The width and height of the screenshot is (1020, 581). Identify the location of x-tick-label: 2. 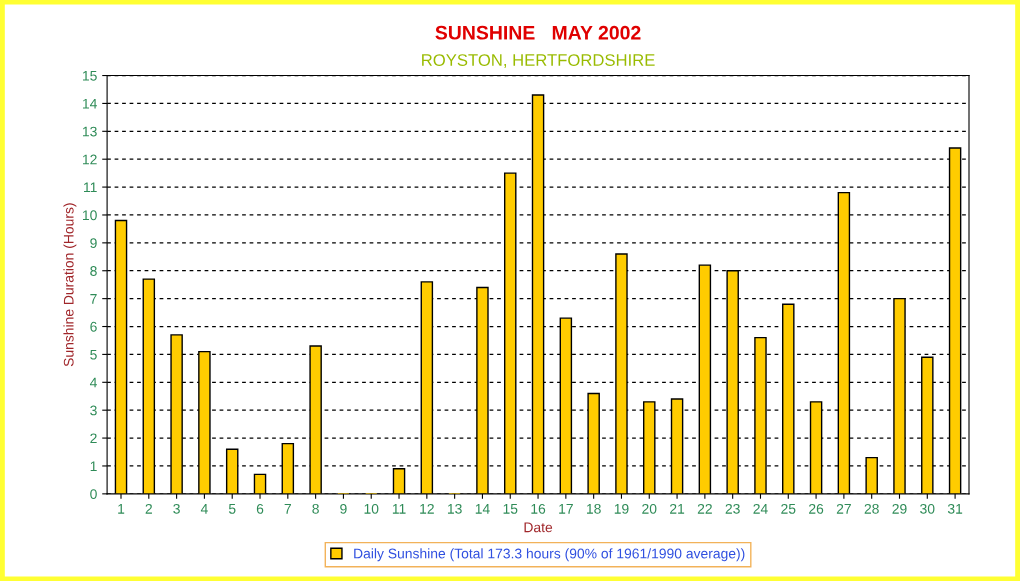
(148, 508).